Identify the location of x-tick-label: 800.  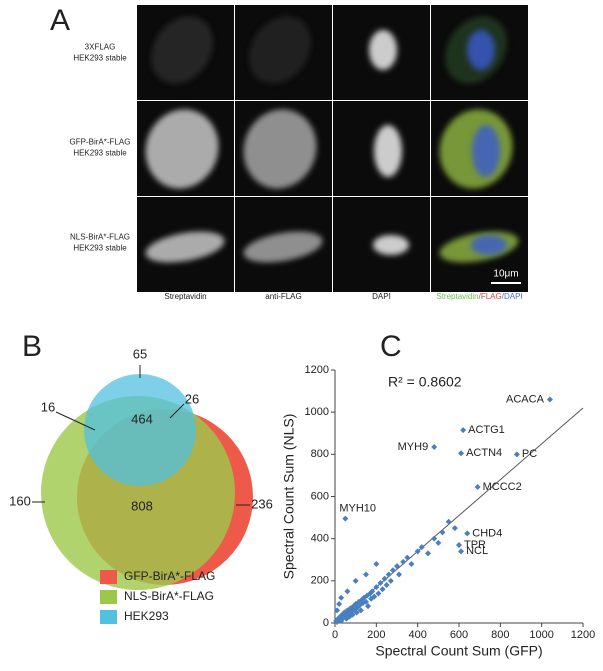
(500, 635).